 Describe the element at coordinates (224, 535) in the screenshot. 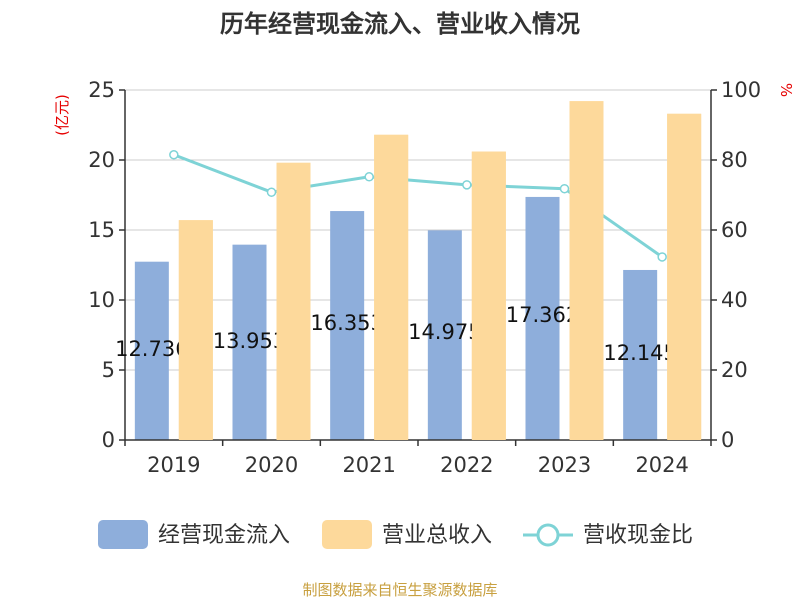

I see `legend-label-cash-inflow: 经营现金流入` at that location.